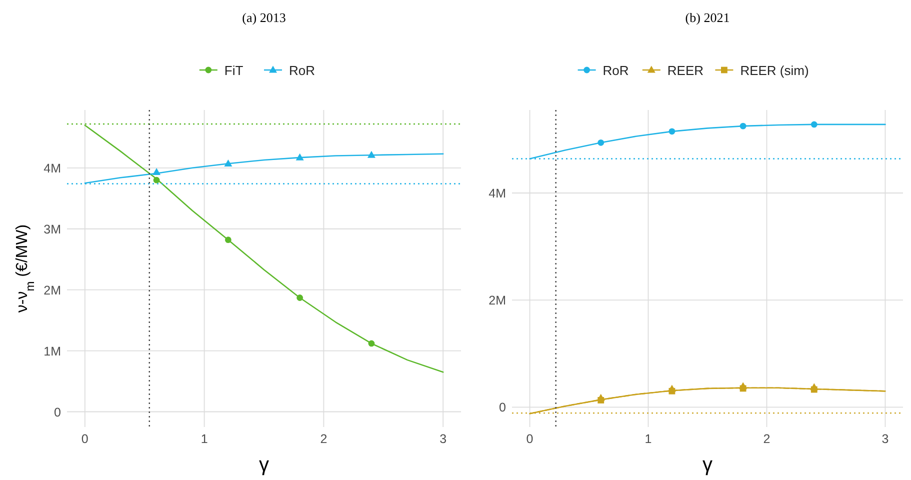 The image size is (911, 480). I want to click on y-tick-label: 3M, so click(52, 229).